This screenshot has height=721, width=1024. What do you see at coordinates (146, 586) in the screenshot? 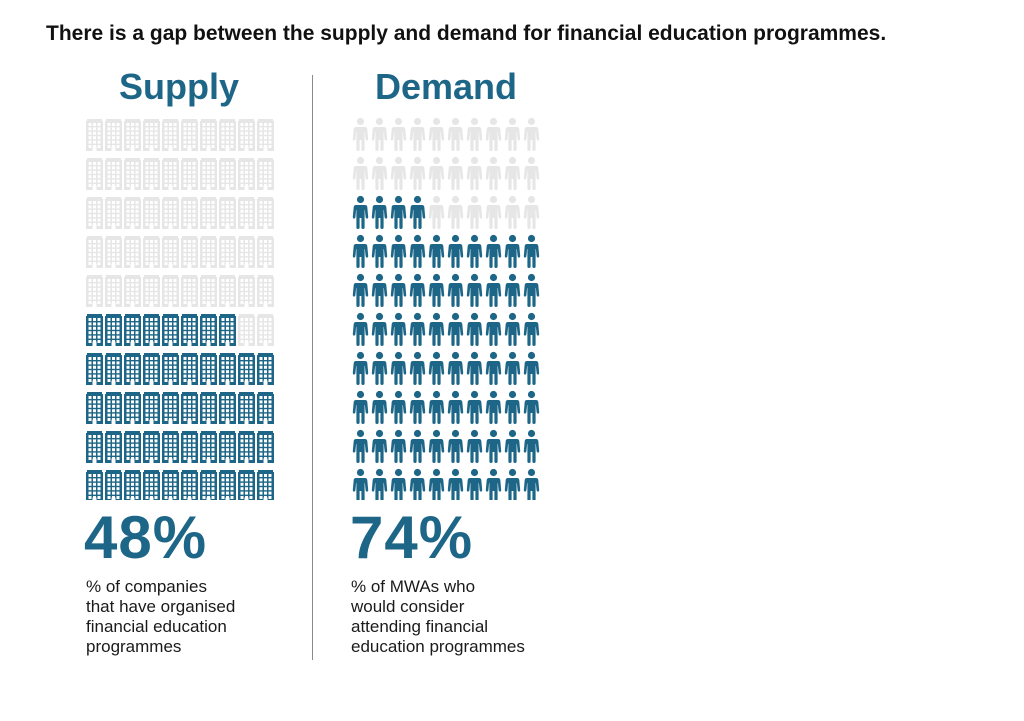
I see `supply-caption-line: % of companies` at bounding box center [146, 586].